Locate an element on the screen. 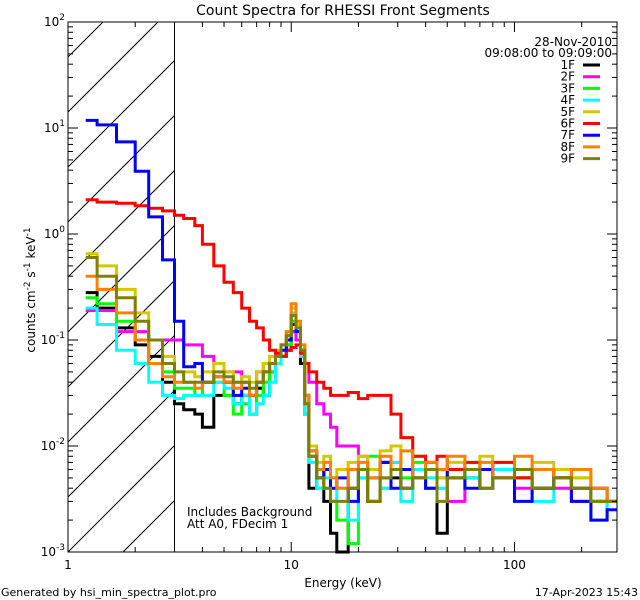 The image size is (640, 600). legend-label-9F: 9F is located at coordinates (567, 159).